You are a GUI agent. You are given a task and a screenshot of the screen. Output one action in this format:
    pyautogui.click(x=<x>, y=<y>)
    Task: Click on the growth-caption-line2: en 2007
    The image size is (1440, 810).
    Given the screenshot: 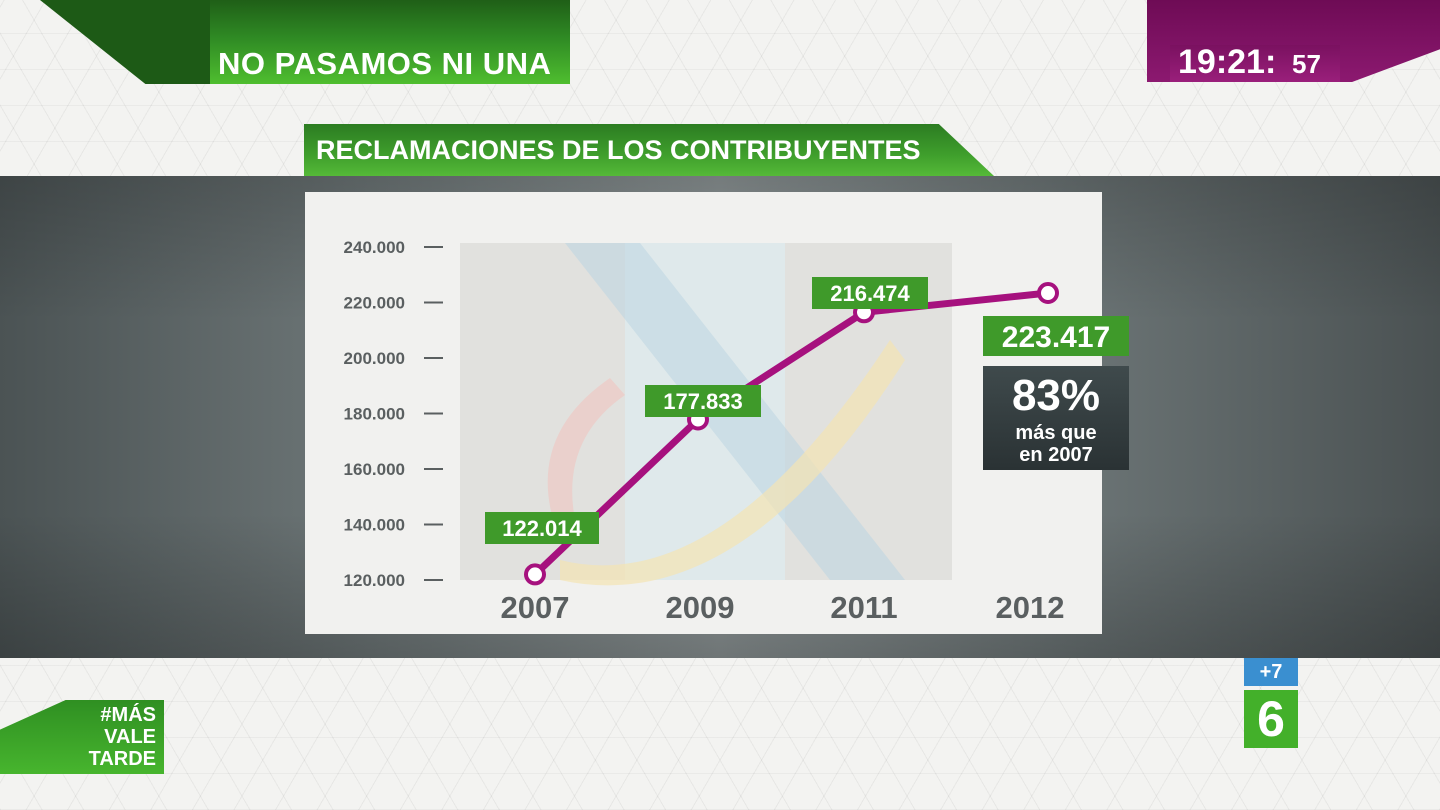 What is the action you would take?
    pyautogui.click(x=1056, y=455)
    